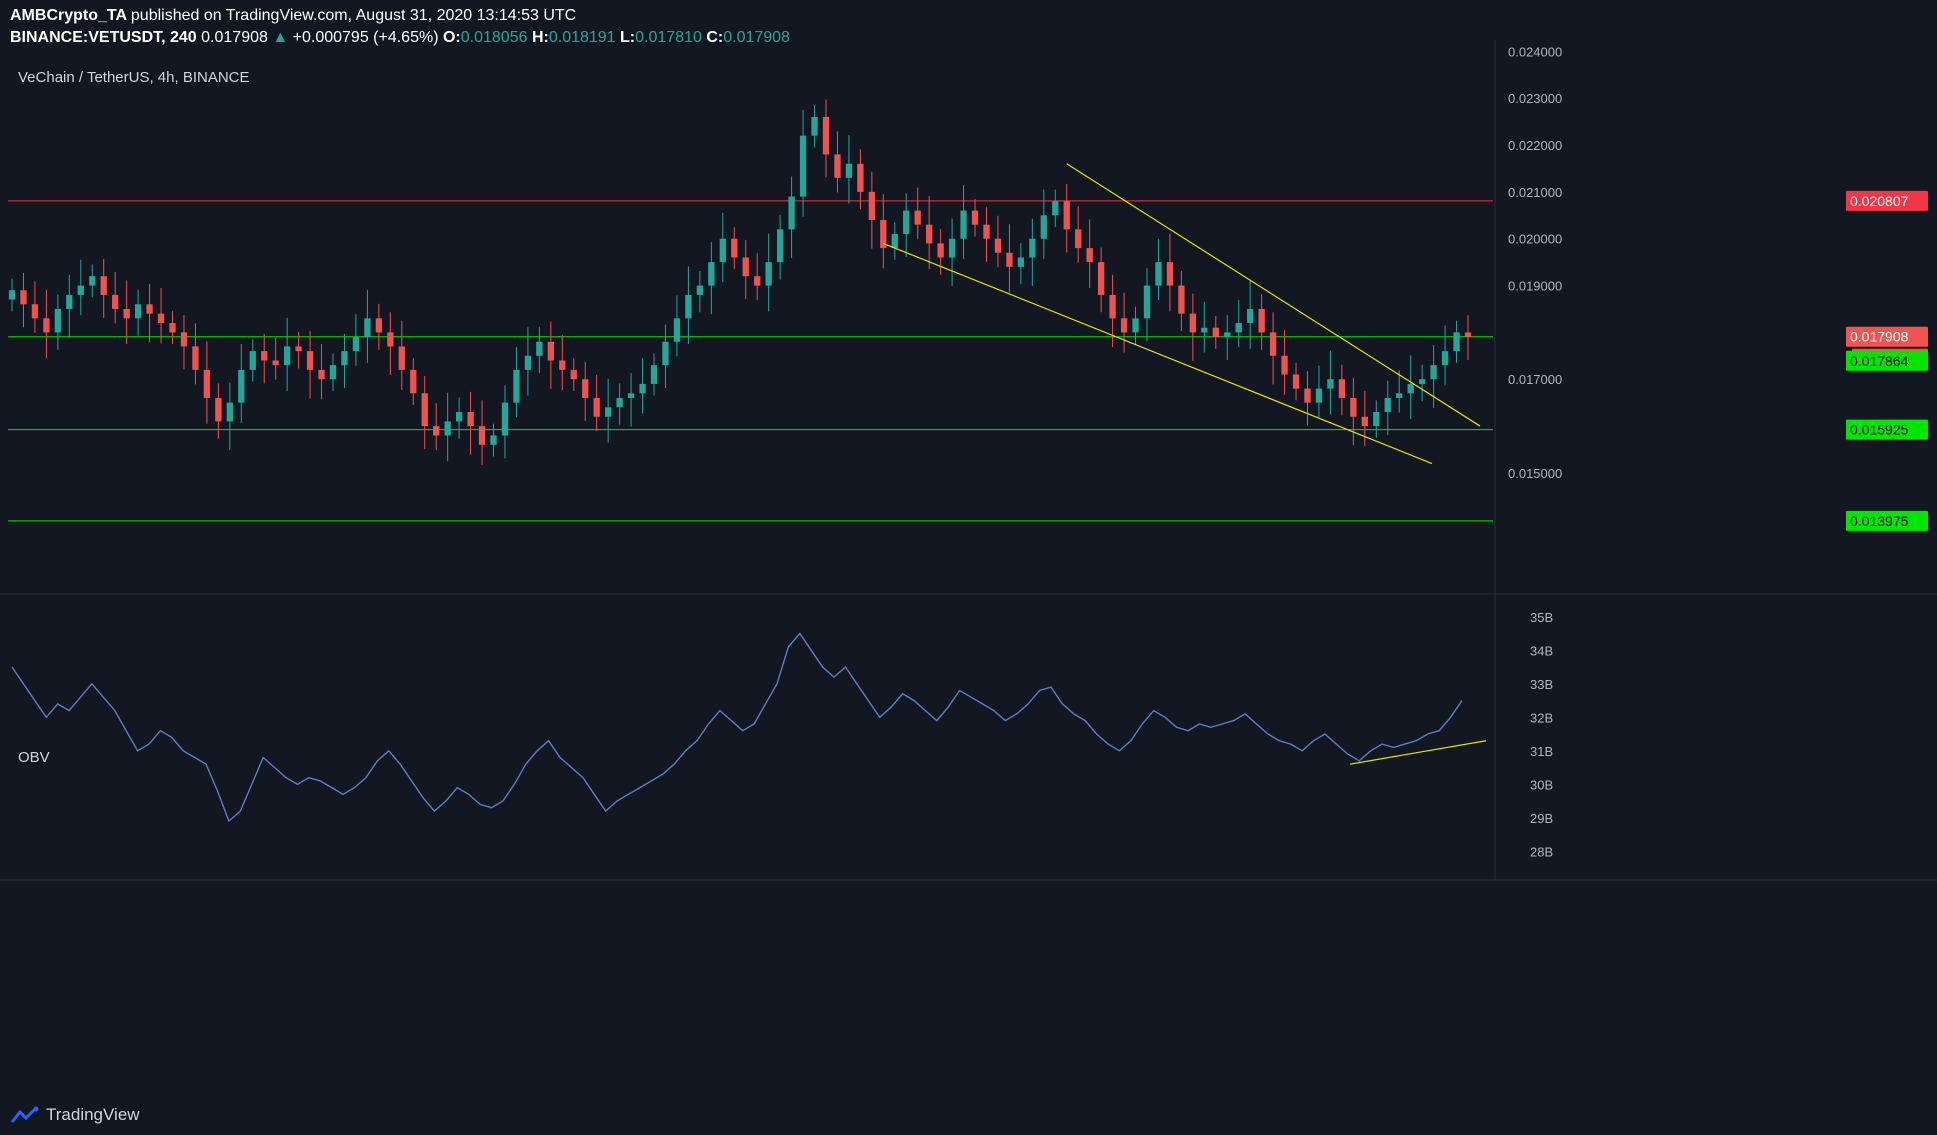  I want to click on level-price-label: 0.020807, so click(1879, 201).